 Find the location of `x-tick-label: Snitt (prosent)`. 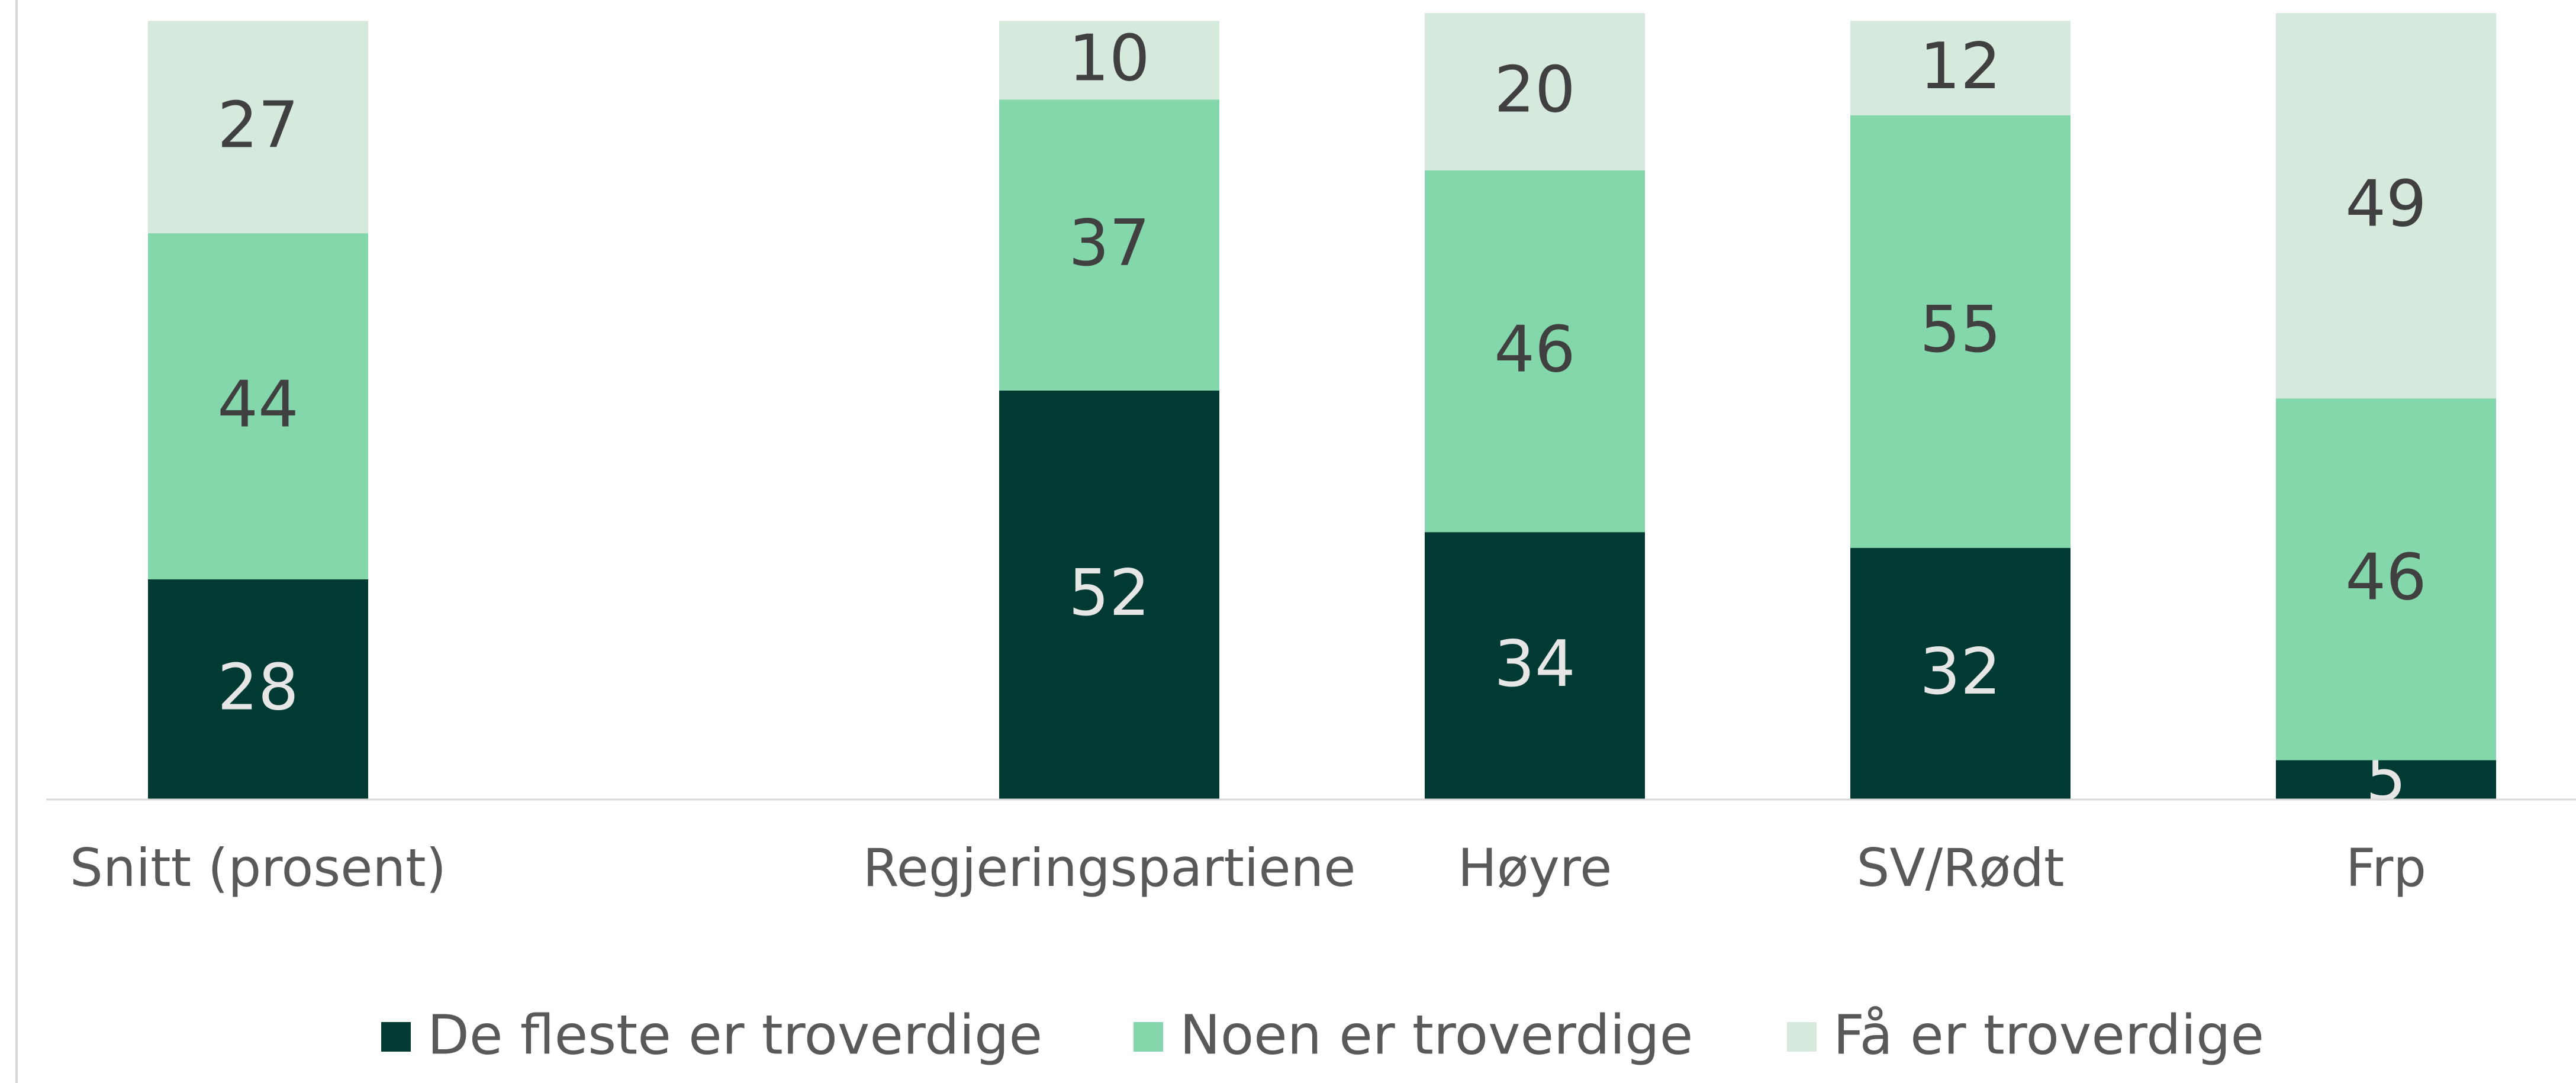

x-tick-label: Snitt (prosent) is located at coordinates (258, 868).